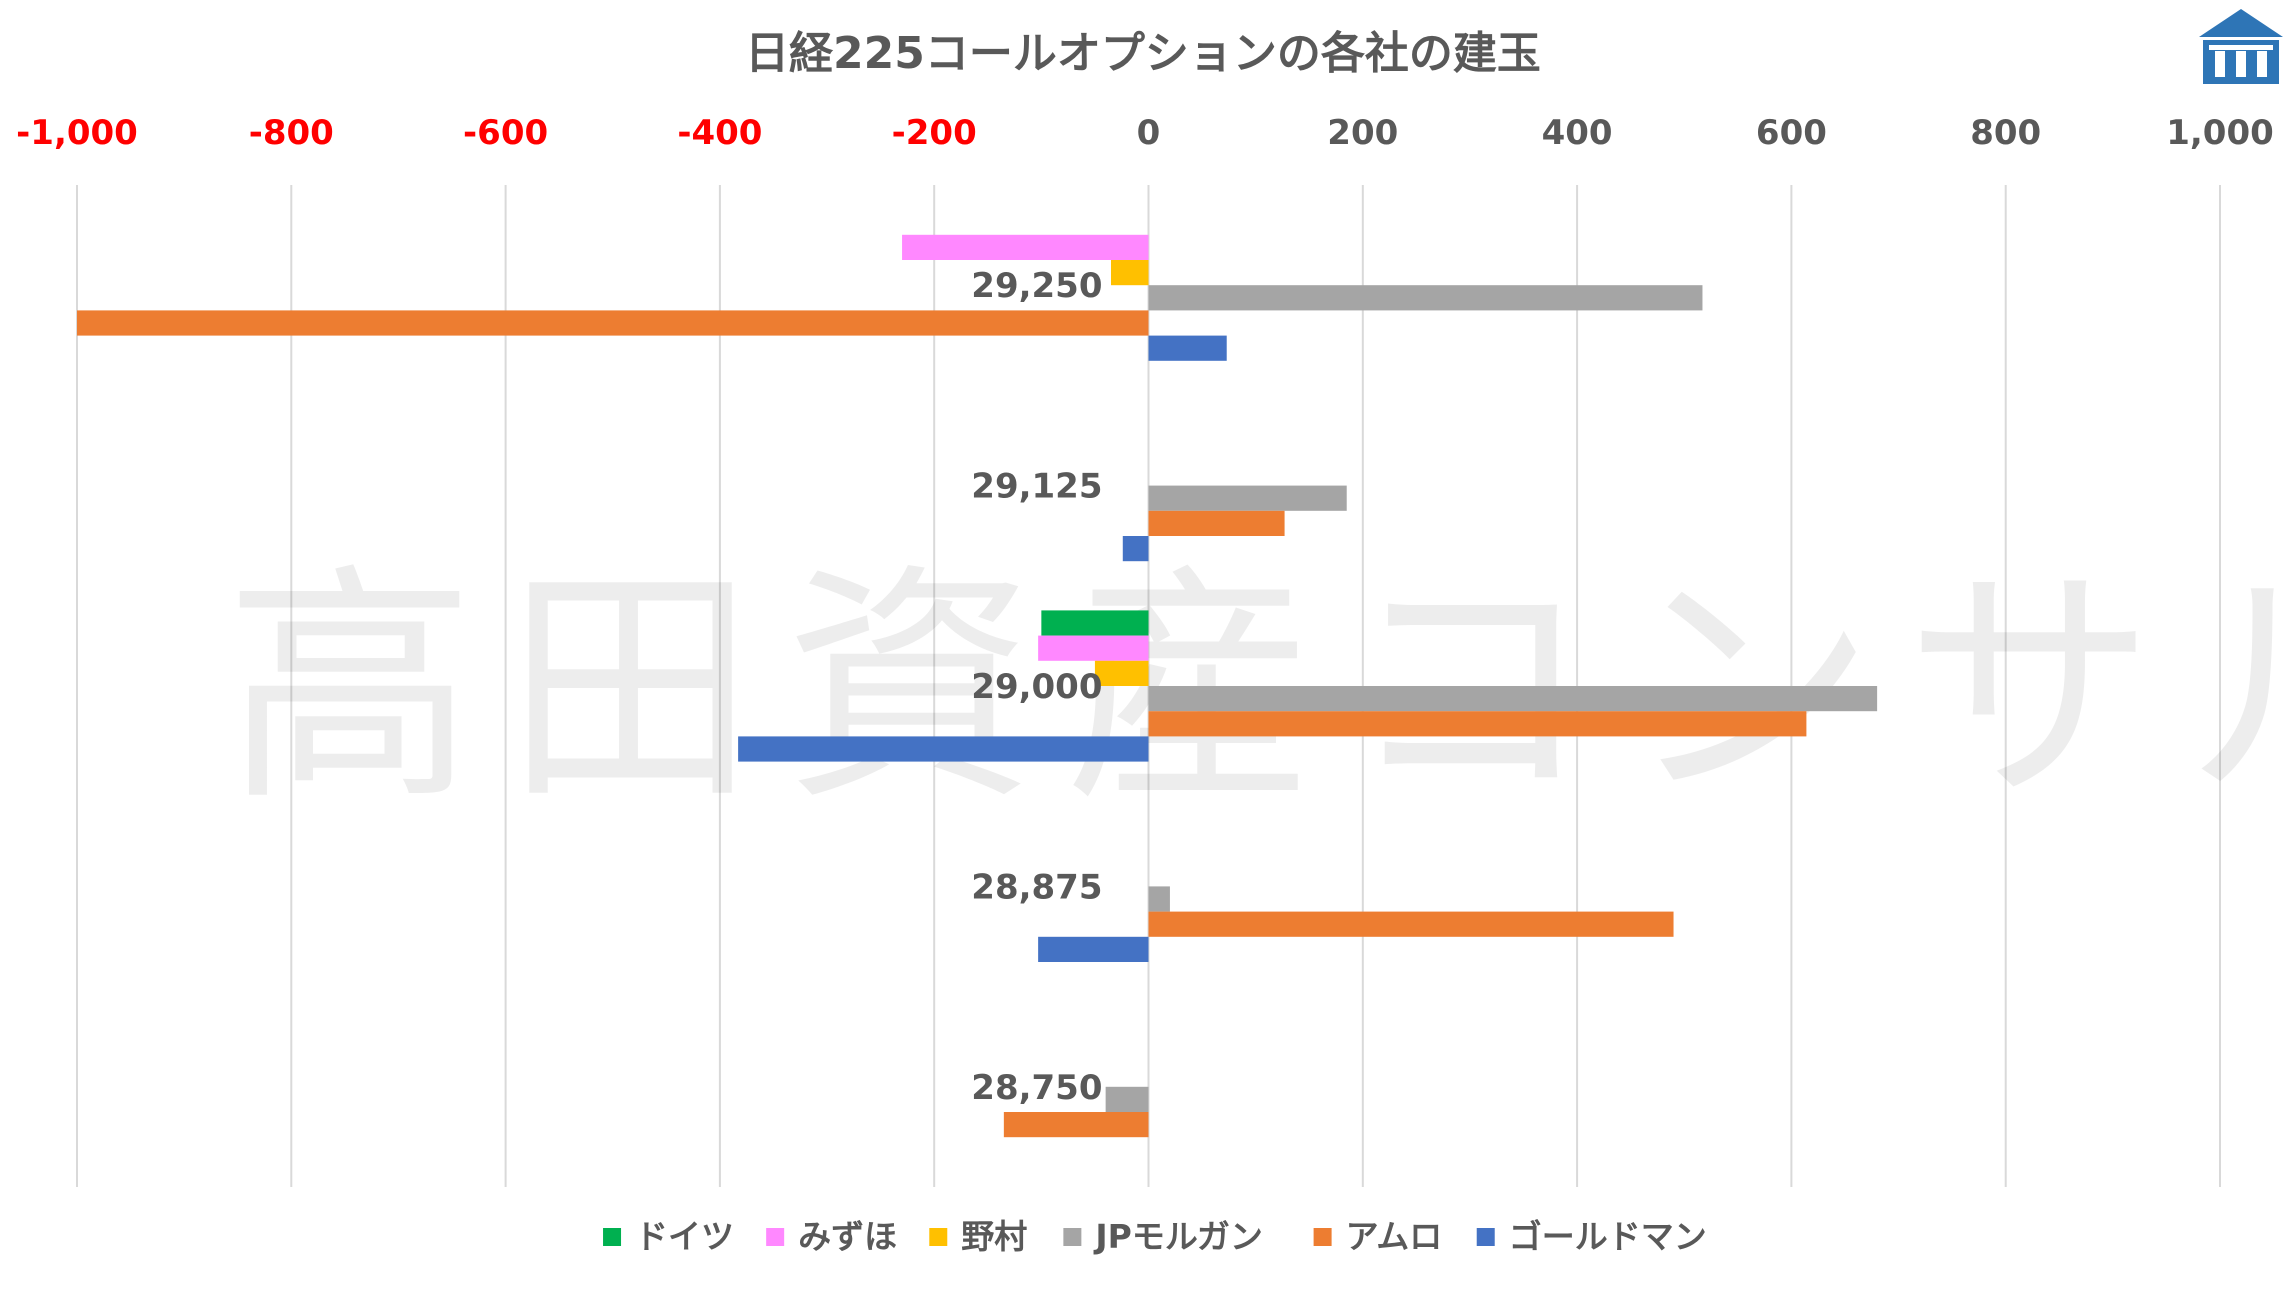 The height and width of the screenshot is (1289, 2286). What do you see at coordinates (1791, 133) in the screenshot?
I see `x-tick-label-8: 600` at bounding box center [1791, 133].